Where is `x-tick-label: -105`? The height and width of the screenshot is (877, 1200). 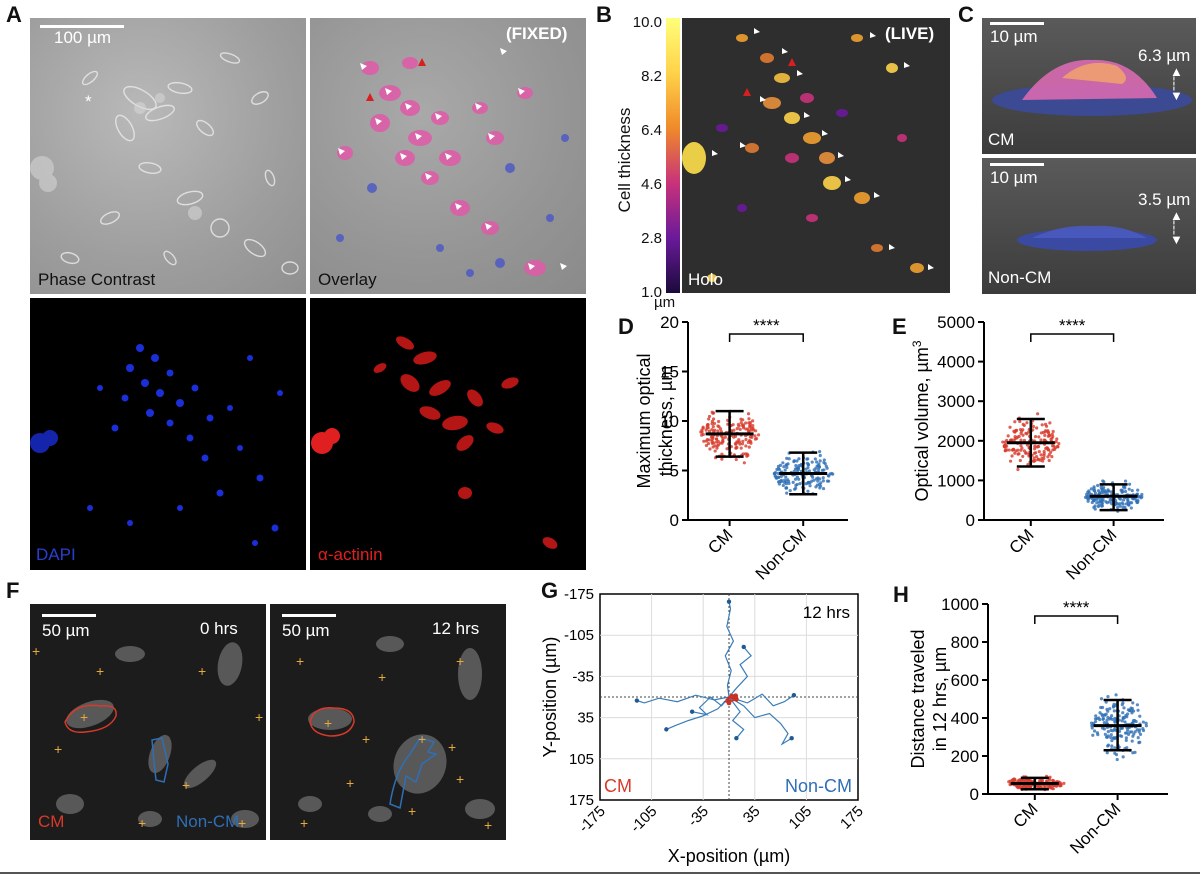
x-tick-label: -105 is located at coordinates (643, 819).